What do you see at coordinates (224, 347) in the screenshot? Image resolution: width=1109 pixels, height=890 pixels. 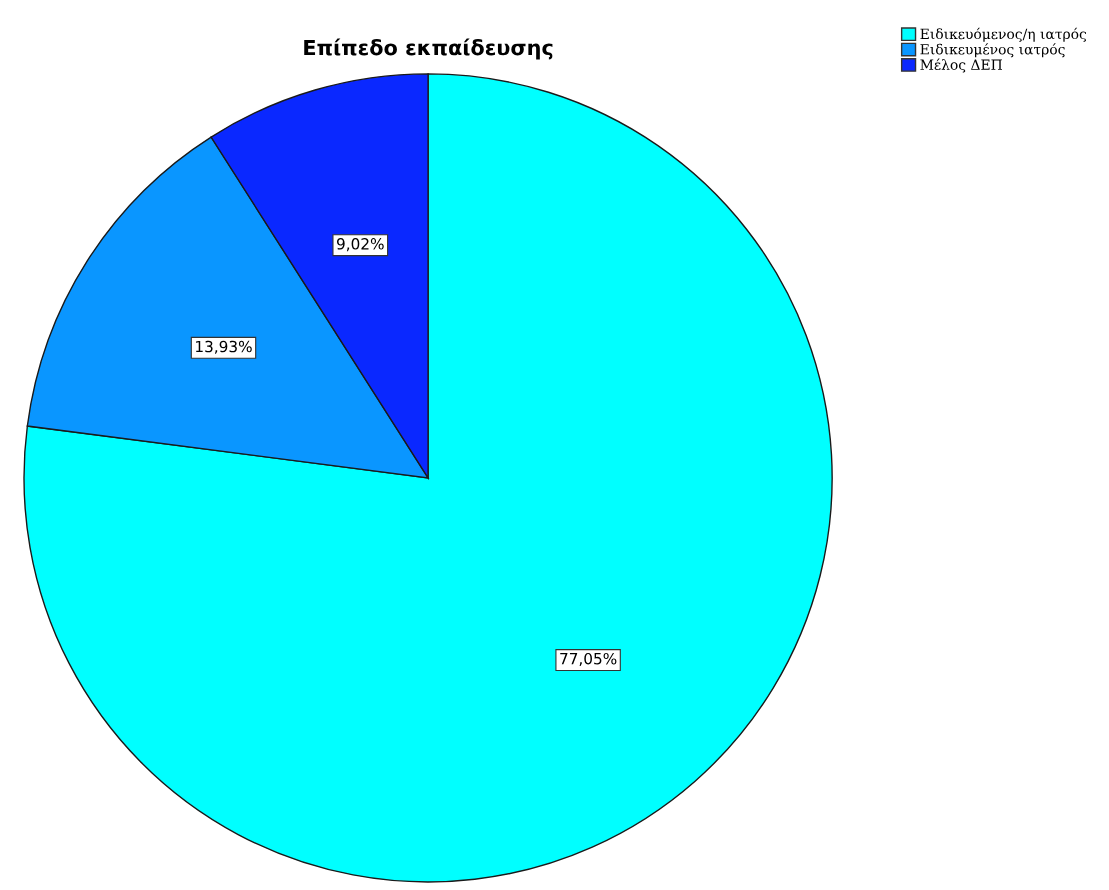 I see `data-label: 13,93%` at bounding box center [224, 347].